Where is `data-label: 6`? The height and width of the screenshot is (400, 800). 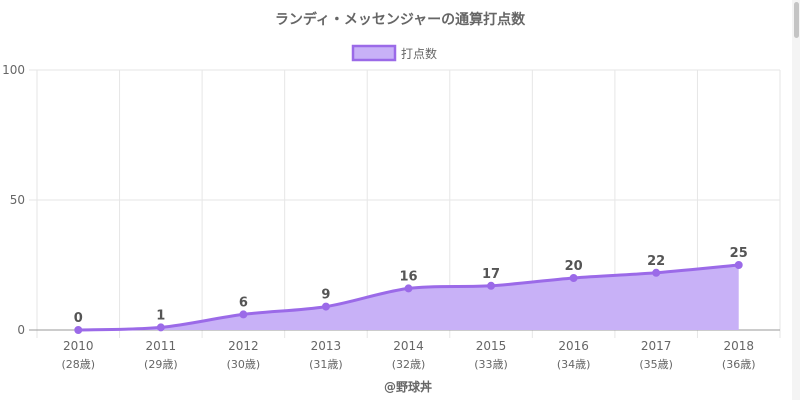 data-label: 6 is located at coordinates (243, 302).